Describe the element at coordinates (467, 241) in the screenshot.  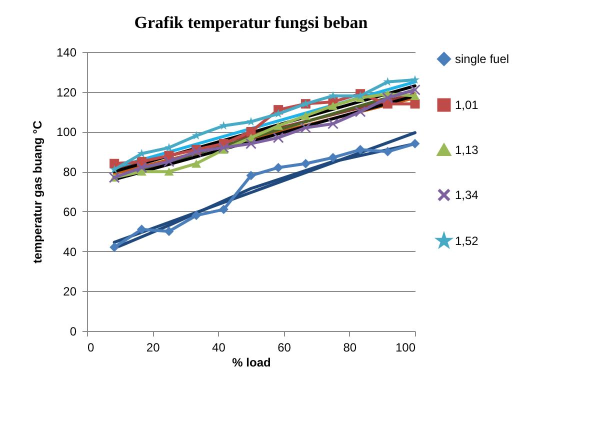
I see `legend-label: 1,52` at that location.